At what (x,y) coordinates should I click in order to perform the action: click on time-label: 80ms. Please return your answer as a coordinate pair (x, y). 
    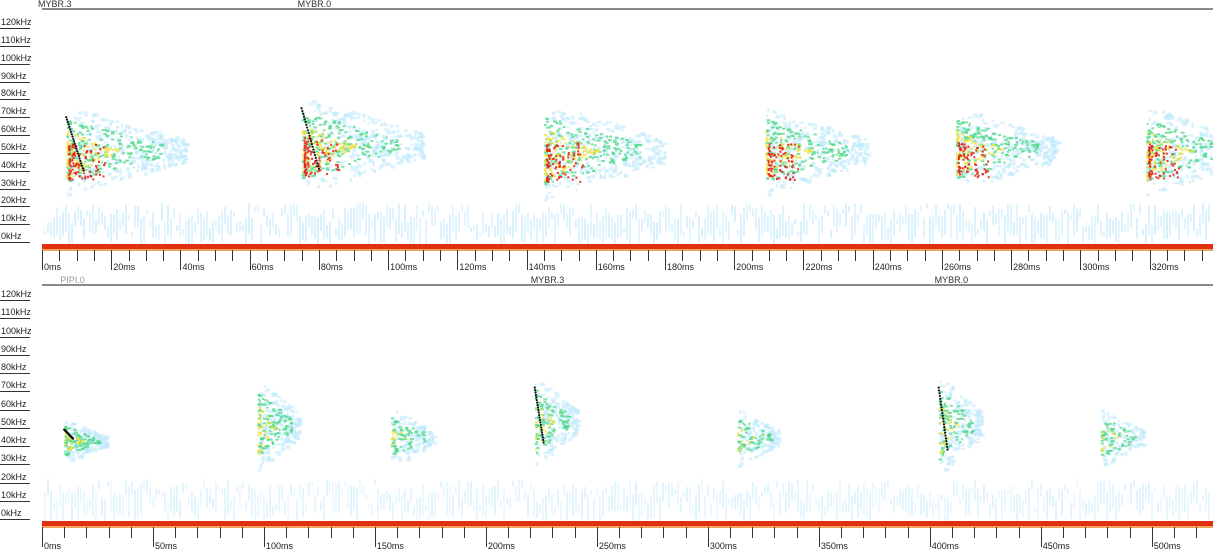
    Looking at the image, I should click on (331, 267).